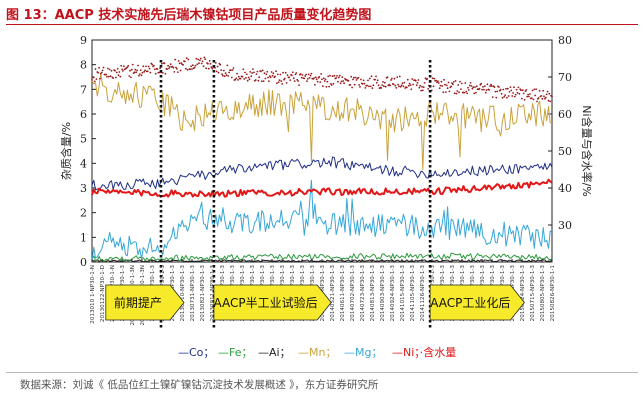 This screenshot has height=401, width=644. I want to click on y-tick-label: 9, so click(83, 40).